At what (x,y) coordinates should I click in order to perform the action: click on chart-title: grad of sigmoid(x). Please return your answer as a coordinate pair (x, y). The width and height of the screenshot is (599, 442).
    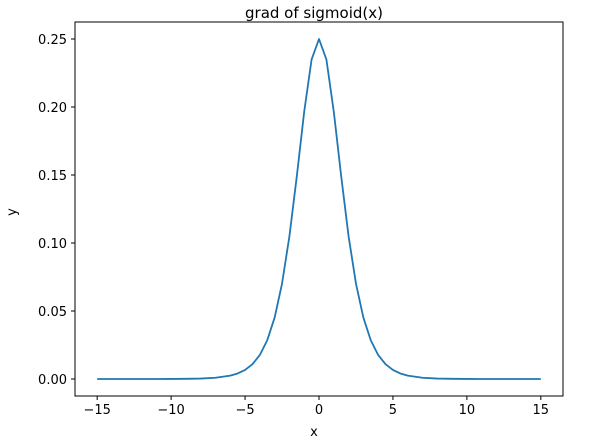
    Looking at the image, I should click on (314, 13).